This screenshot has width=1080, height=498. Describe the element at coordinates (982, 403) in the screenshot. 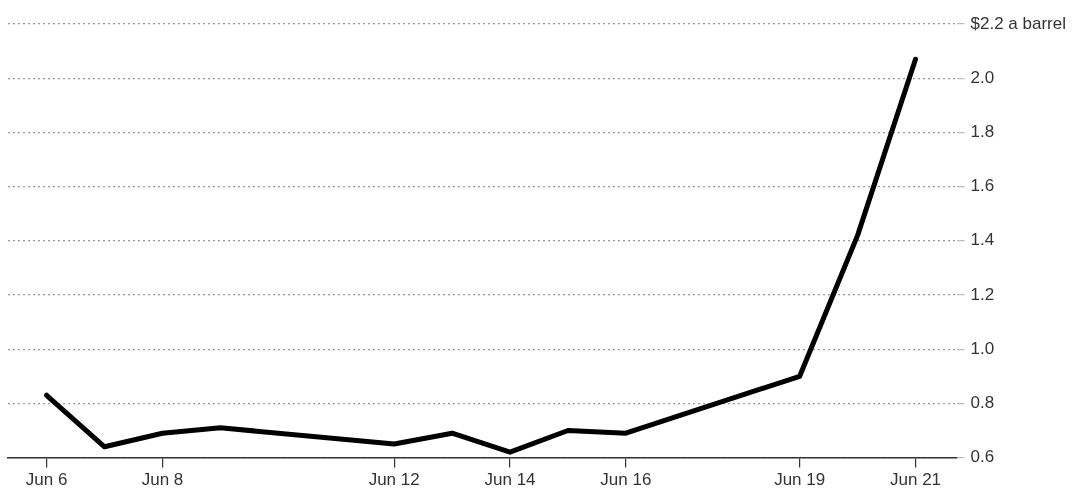

I see `y-tick-label: 0.8` at that location.